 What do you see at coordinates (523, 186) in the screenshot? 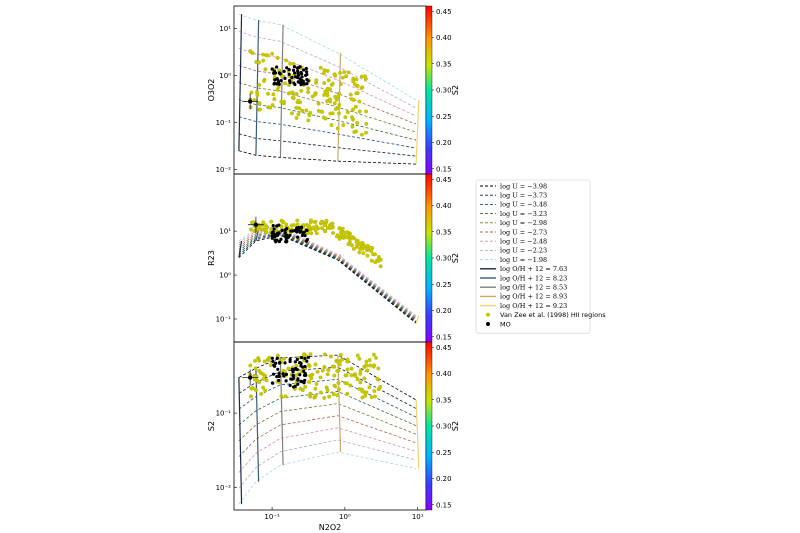
I see `legend-label: log U = −3.98` at bounding box center [523, 186].